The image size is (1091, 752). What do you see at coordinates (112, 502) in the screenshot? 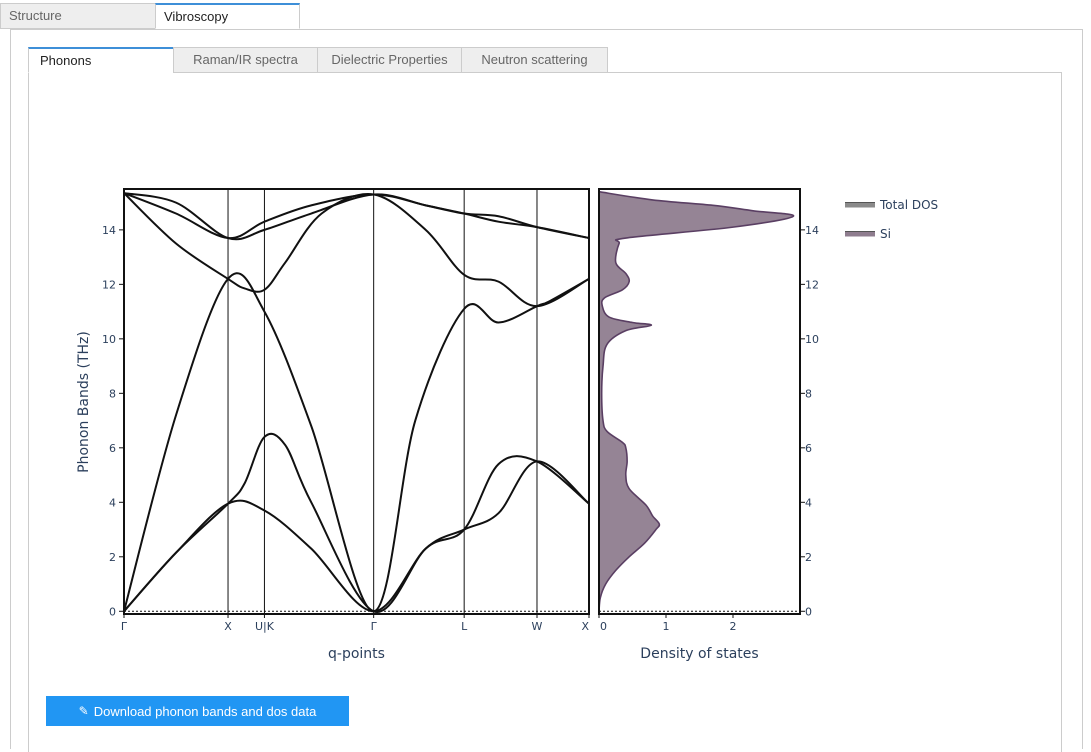
I see `band-y-tick-label: 4` at bounding box center [112, 502].